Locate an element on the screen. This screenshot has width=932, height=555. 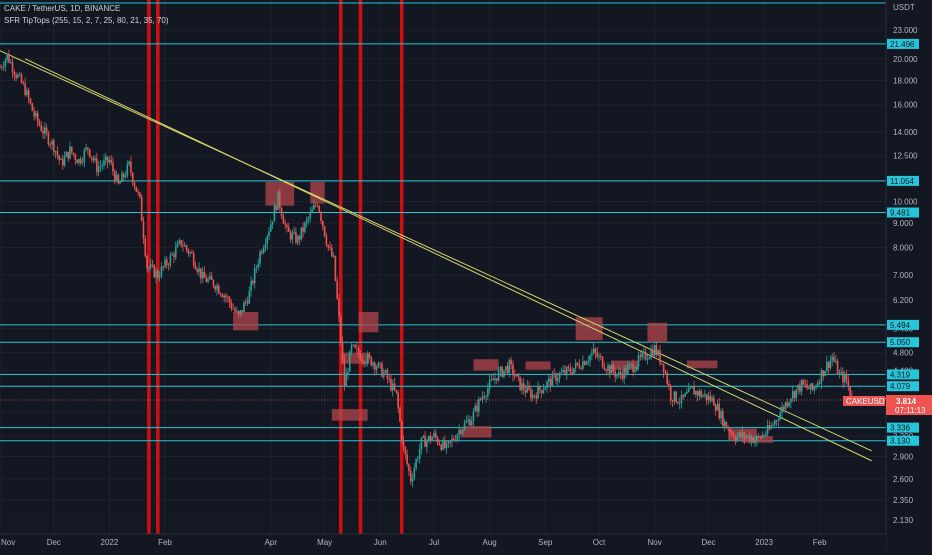
x-tick-label: Sep is located at coordinates (545, 542).